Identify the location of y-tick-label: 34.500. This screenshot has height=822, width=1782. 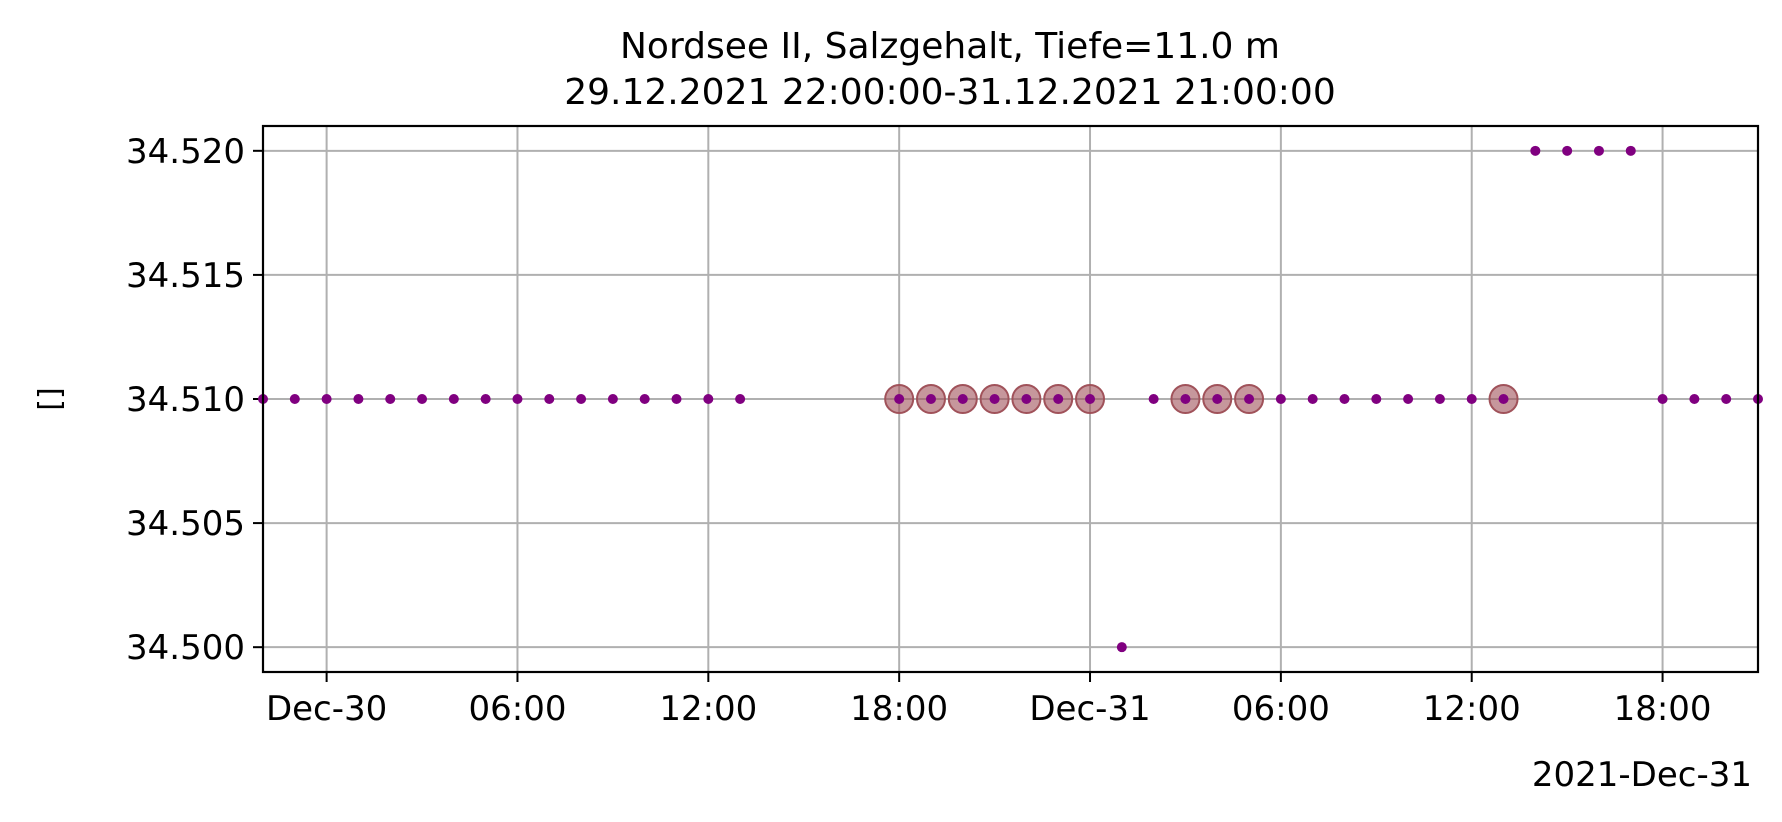
(185, 648).